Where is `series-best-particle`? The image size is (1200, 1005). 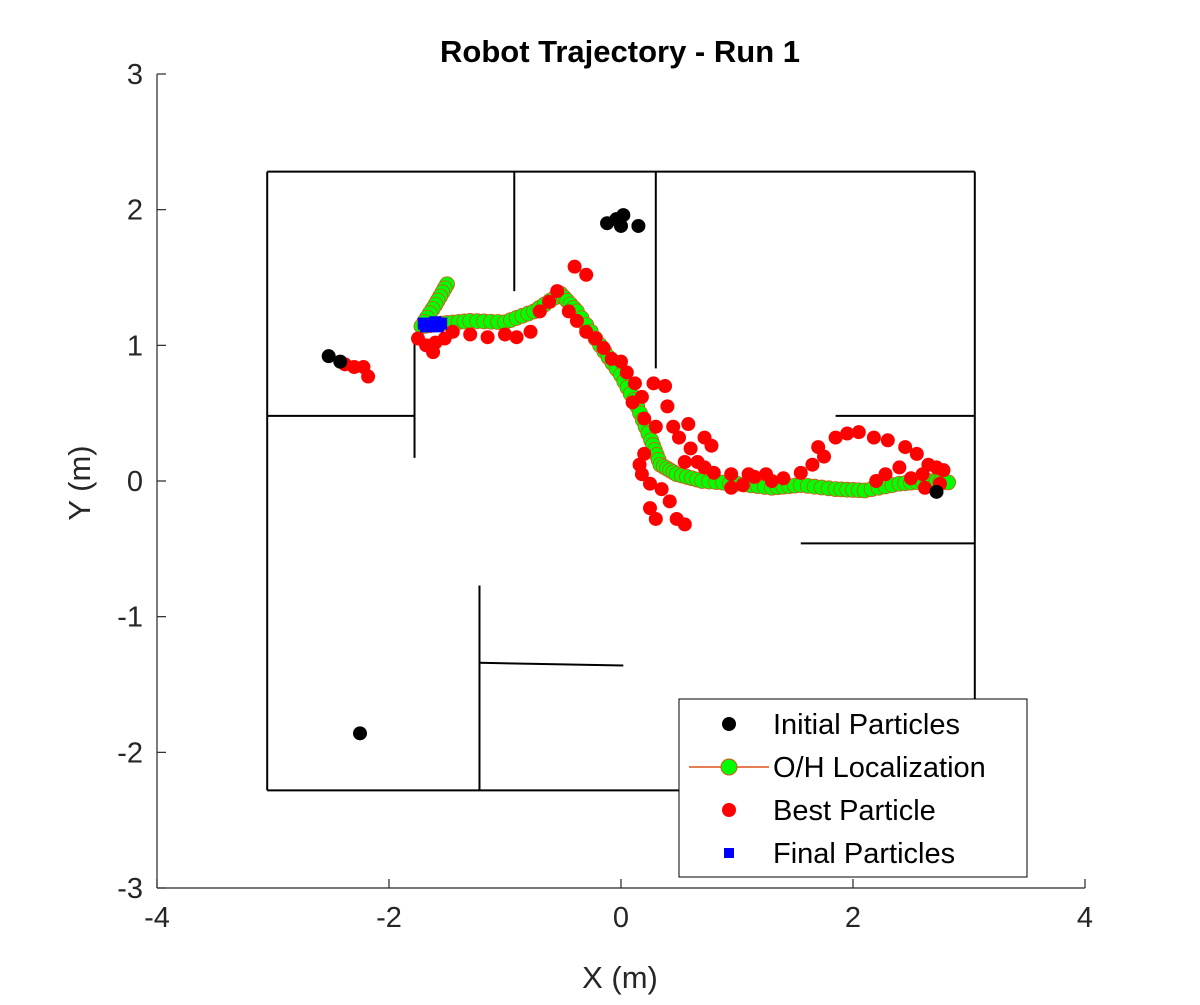
series-best-particle is located at coordinates (644, 395).